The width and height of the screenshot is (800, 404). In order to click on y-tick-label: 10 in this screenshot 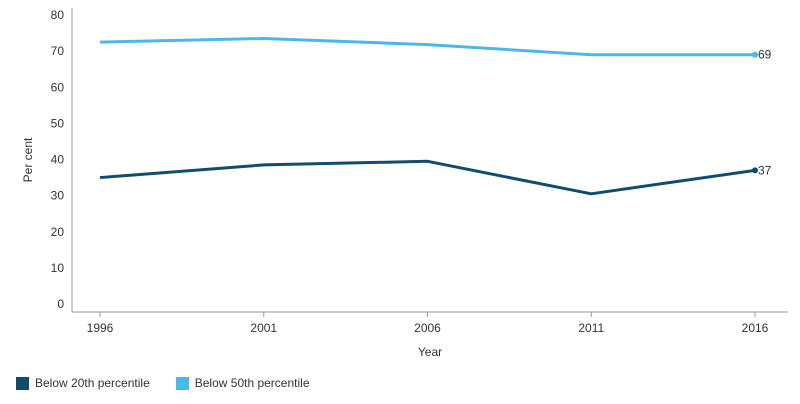, I will do `click(58, 268)`.